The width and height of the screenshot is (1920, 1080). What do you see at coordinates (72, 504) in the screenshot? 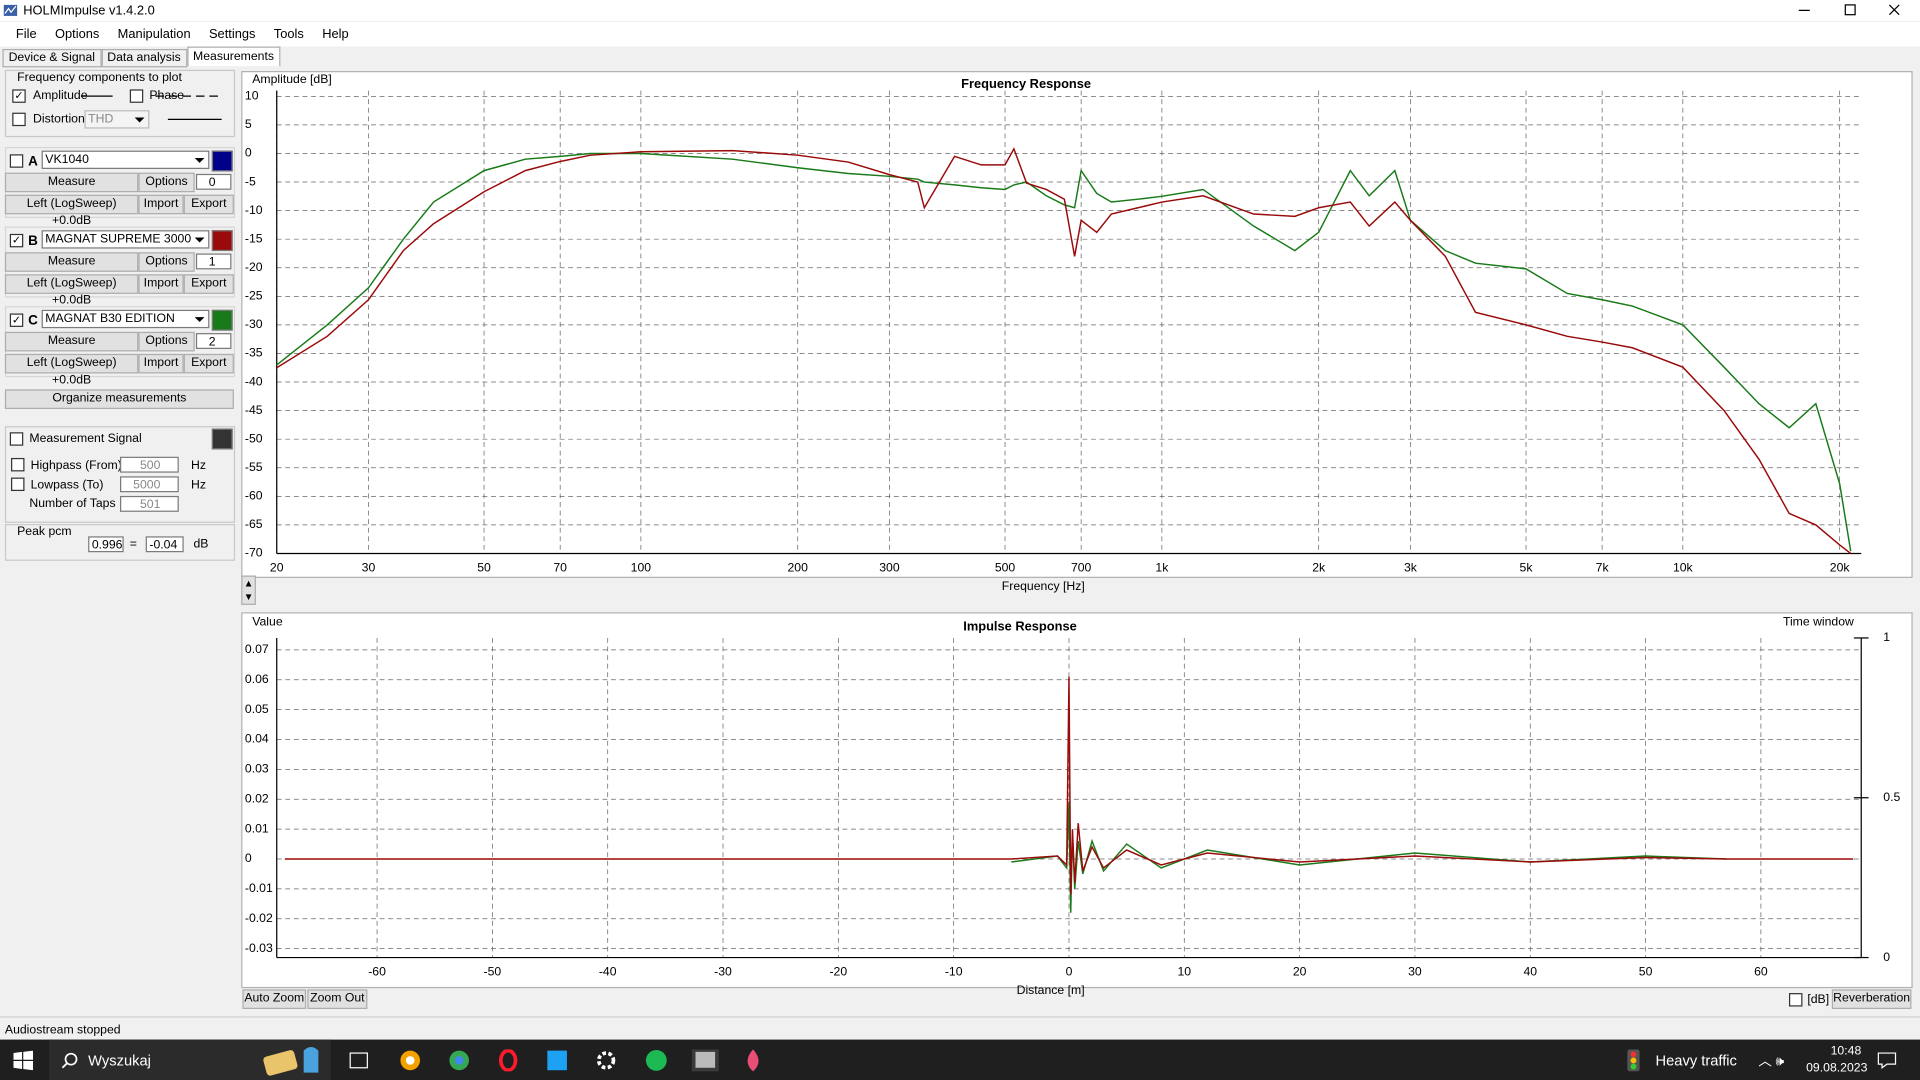
I see `label: Number of Taps` at bounding box center [72, 504].